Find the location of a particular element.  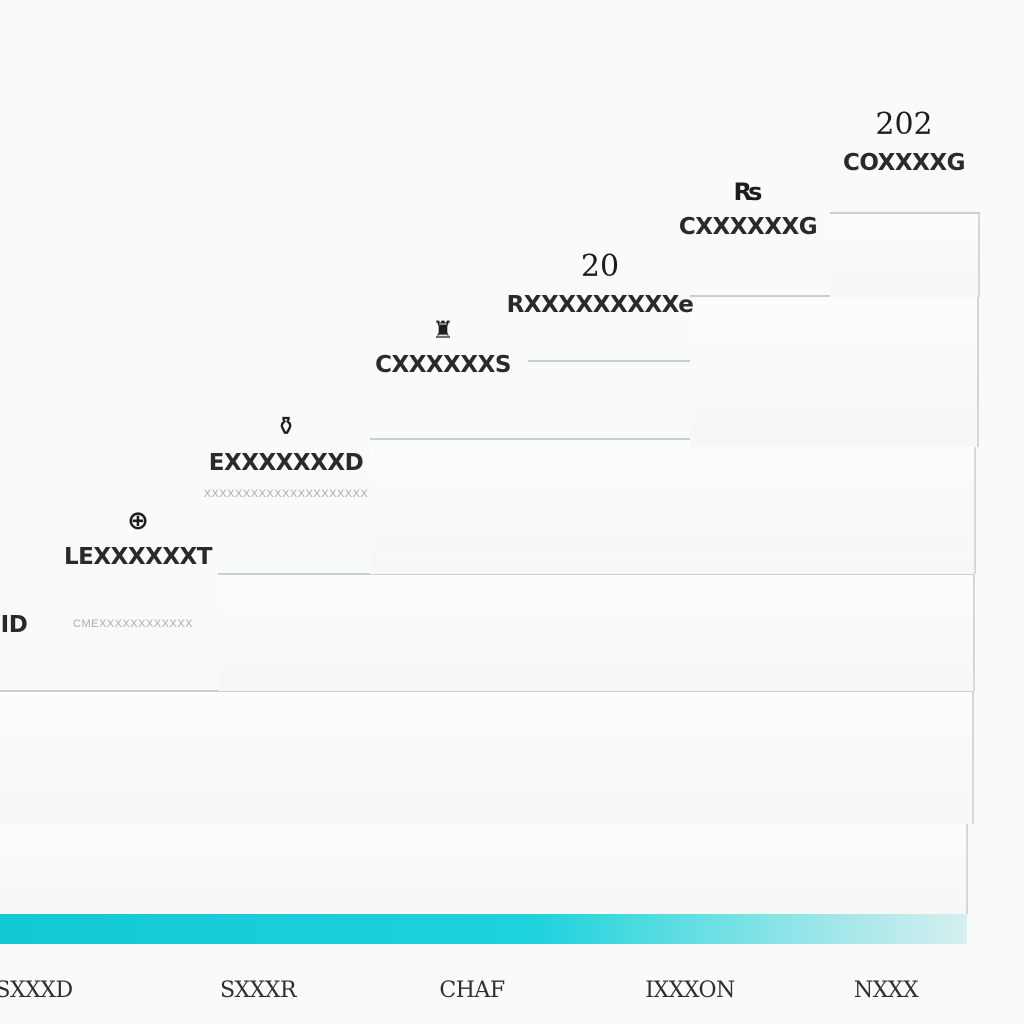

step-1-caption: CMEXXXXXXXXXXXX is located at coordinates (133, 618).